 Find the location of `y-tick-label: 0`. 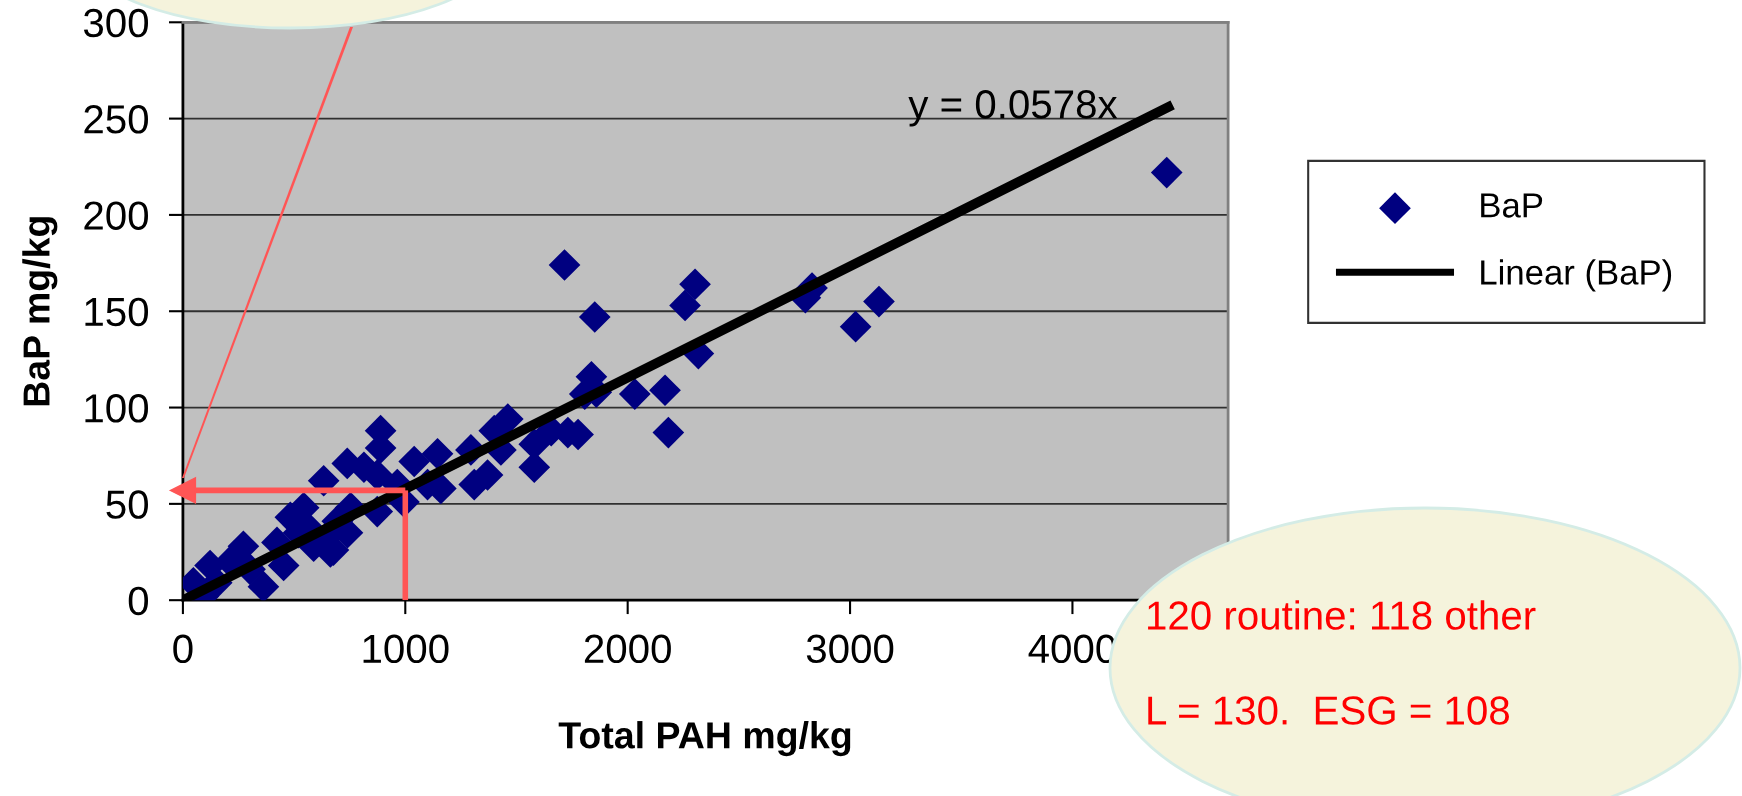

y-tick-label: 0 is located at coordinates (138, 601).